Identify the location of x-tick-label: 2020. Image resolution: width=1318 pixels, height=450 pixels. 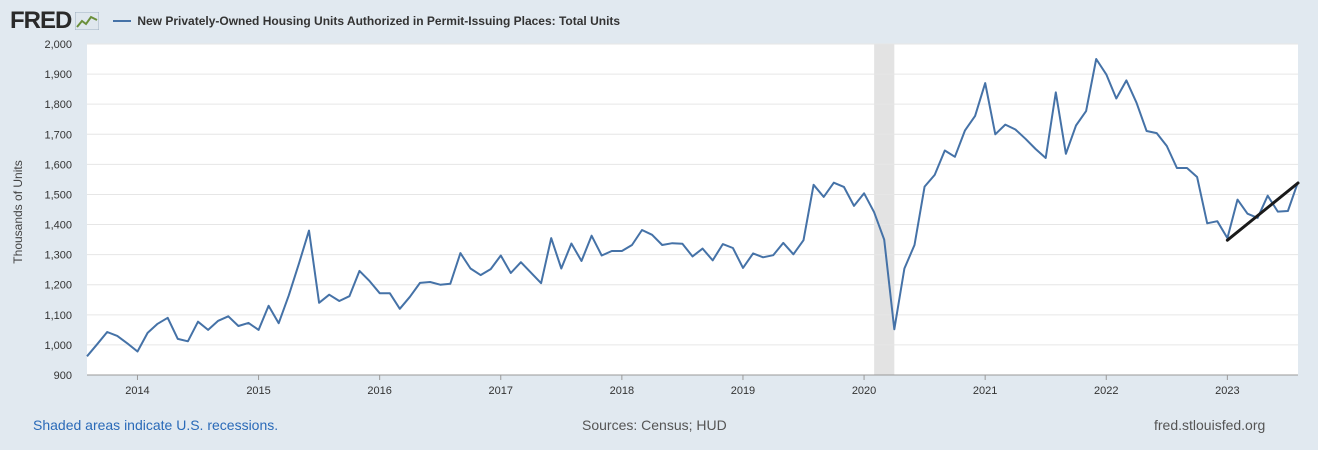
(864, 391).